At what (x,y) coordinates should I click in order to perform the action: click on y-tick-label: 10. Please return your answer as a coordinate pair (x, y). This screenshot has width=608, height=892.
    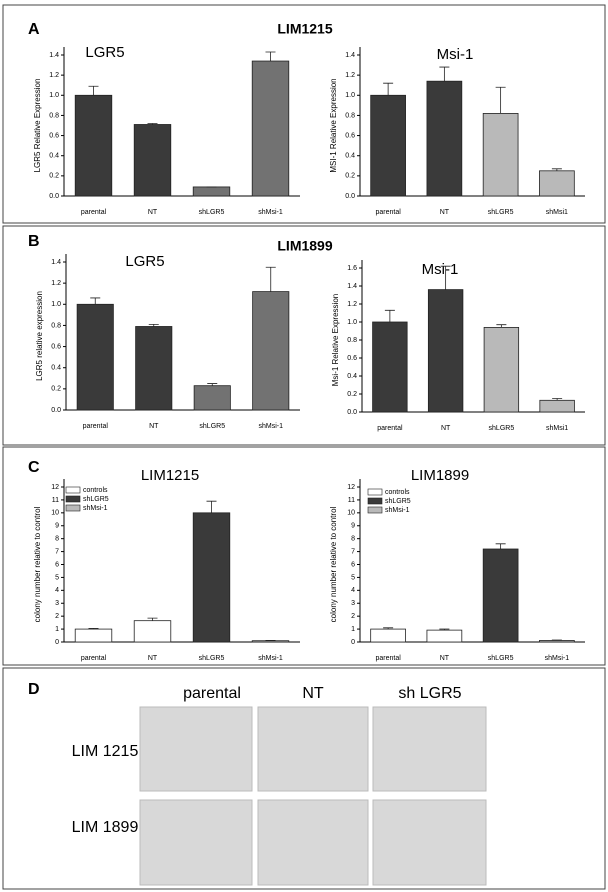
    Looking at the image, I should click on (55, 513).